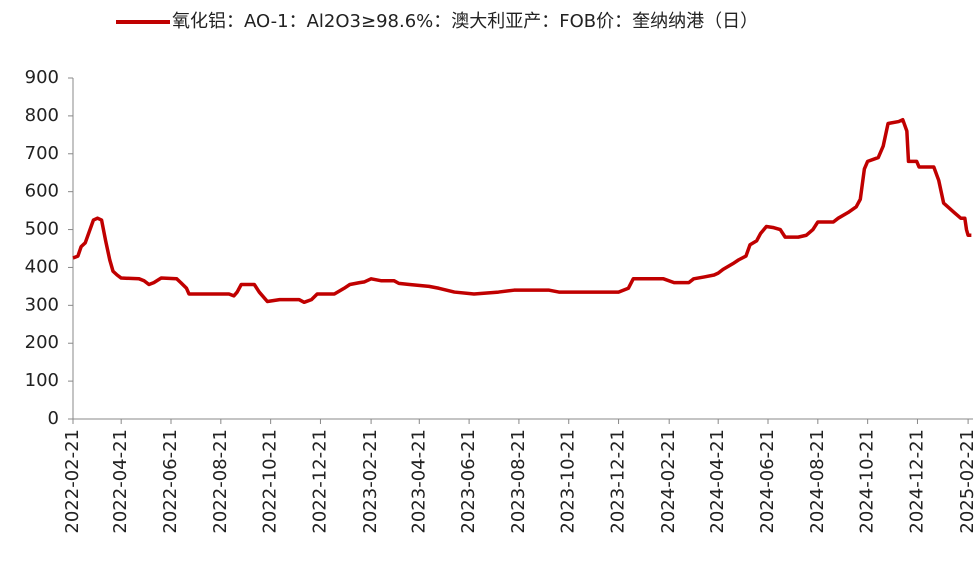 This screenshot has height=563, width=979. Describe the element at coordinates (518, 481) in the screenshot. I see `x-tick-label: 2023-08-21` at that location.